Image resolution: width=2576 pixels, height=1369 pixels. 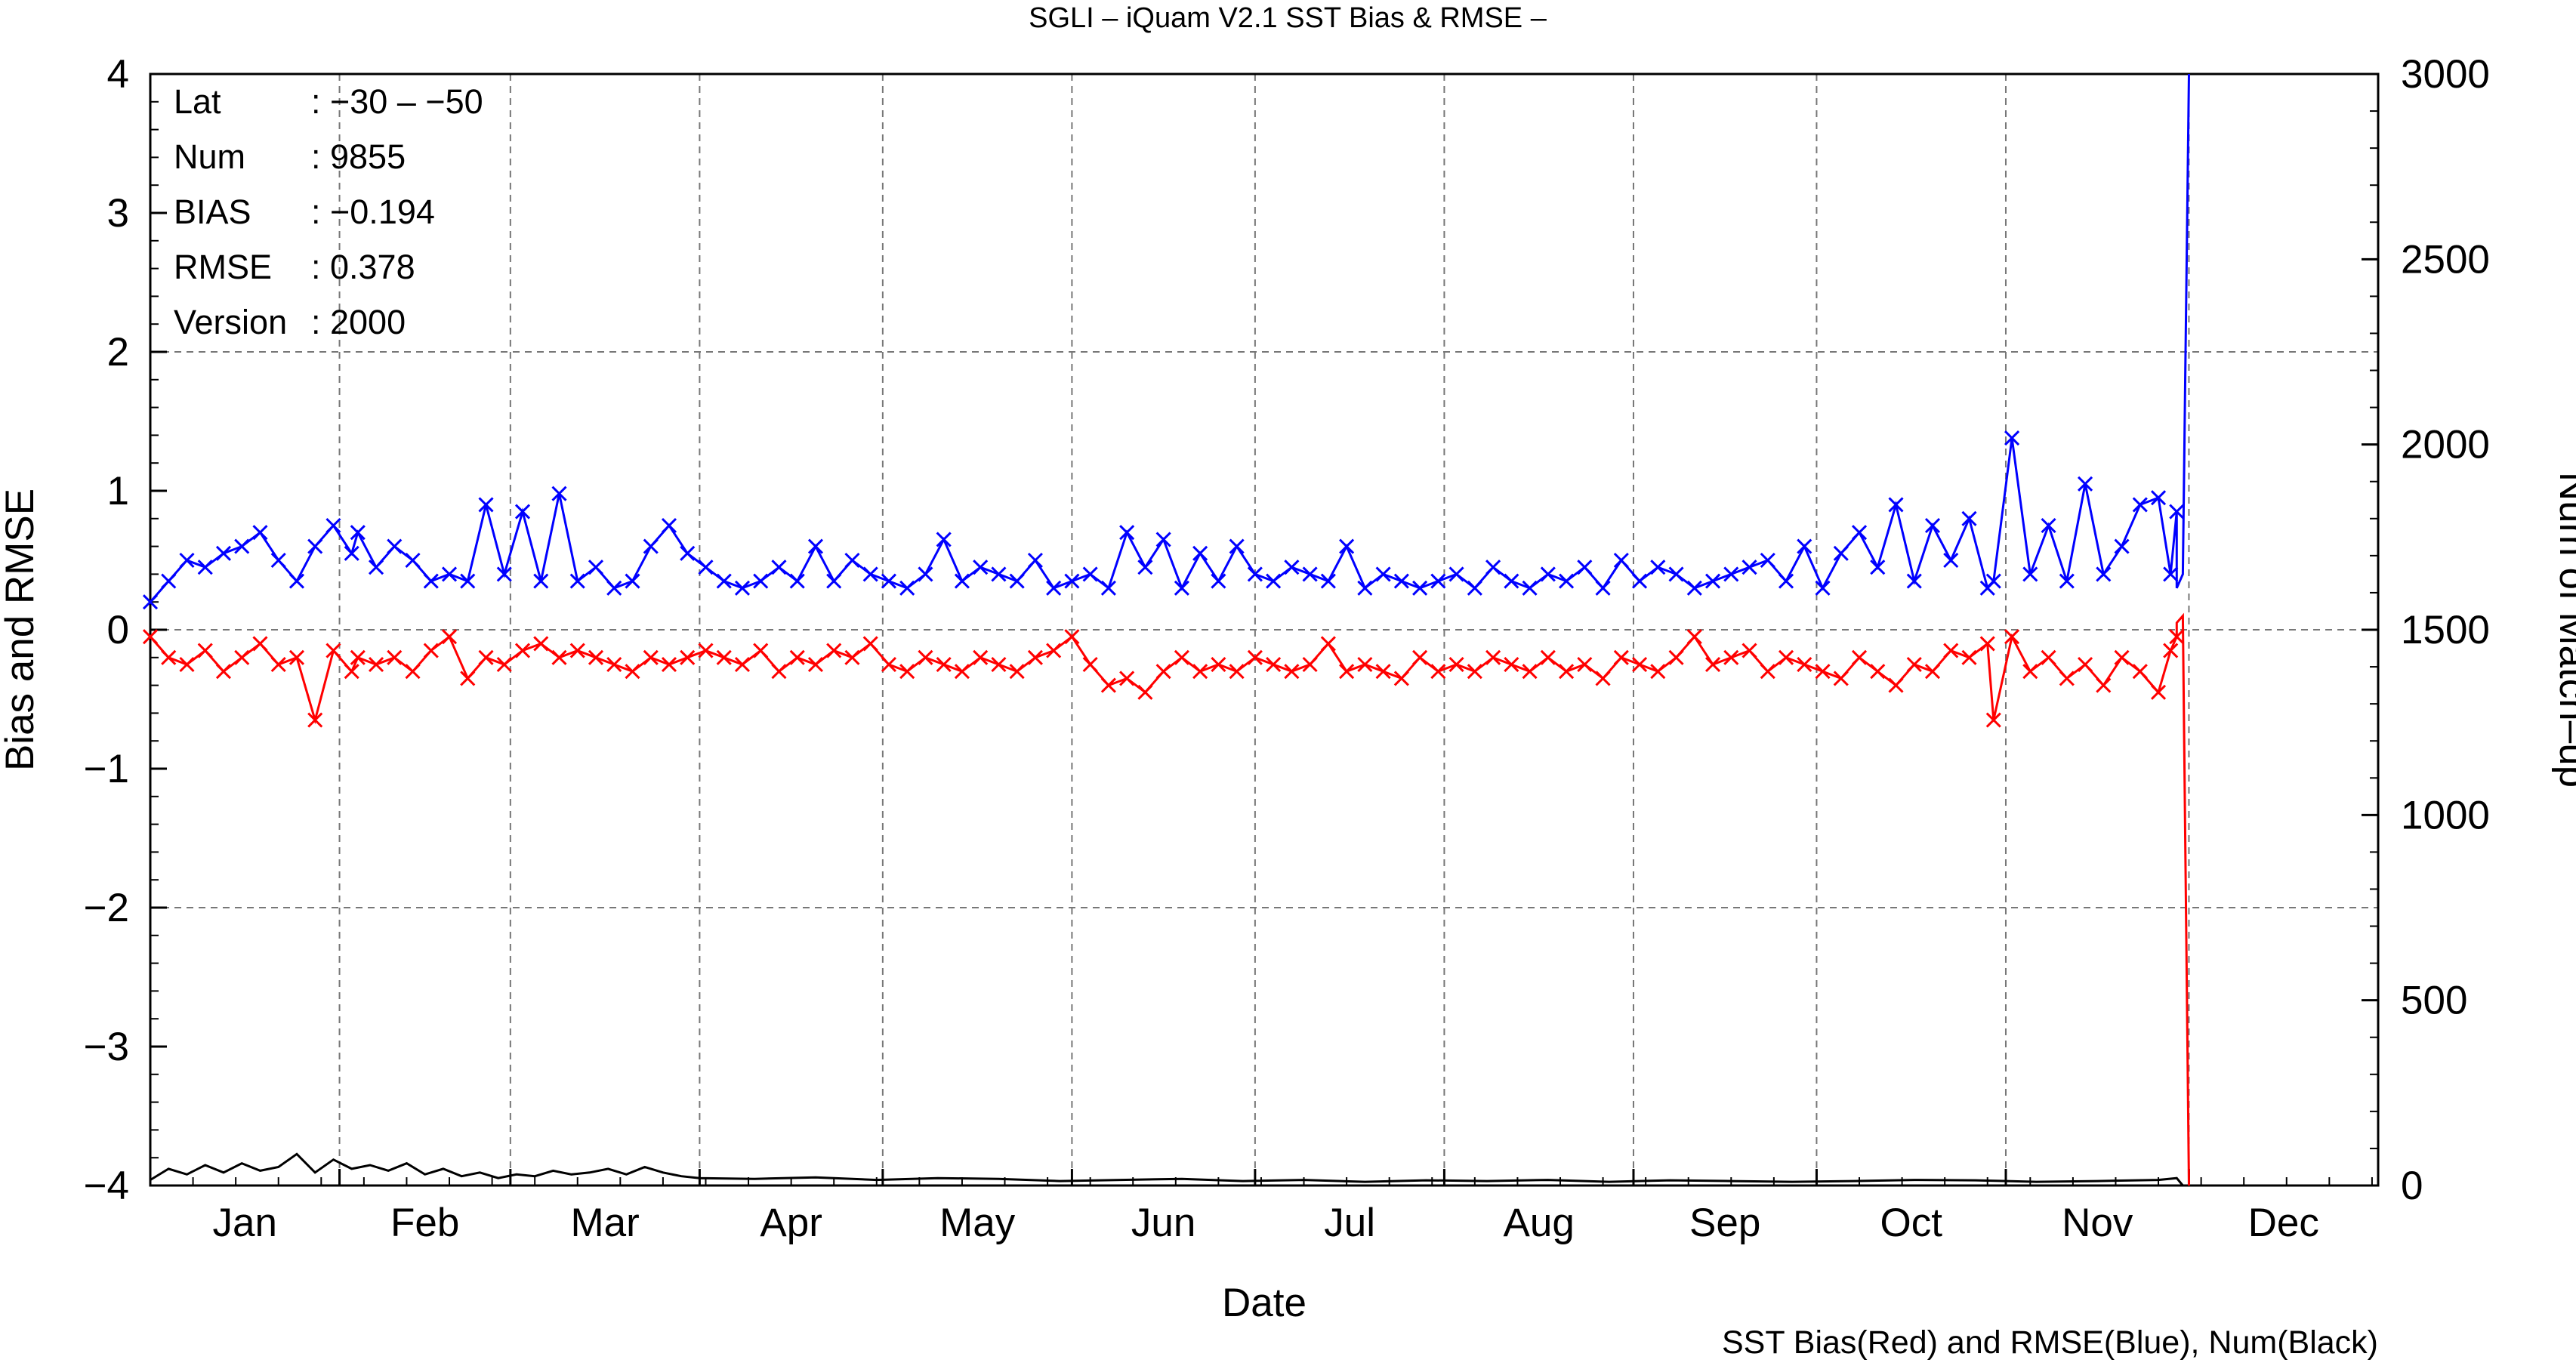 I want to click on x-tick-label: Dec, so click(x=2283, y=1223).